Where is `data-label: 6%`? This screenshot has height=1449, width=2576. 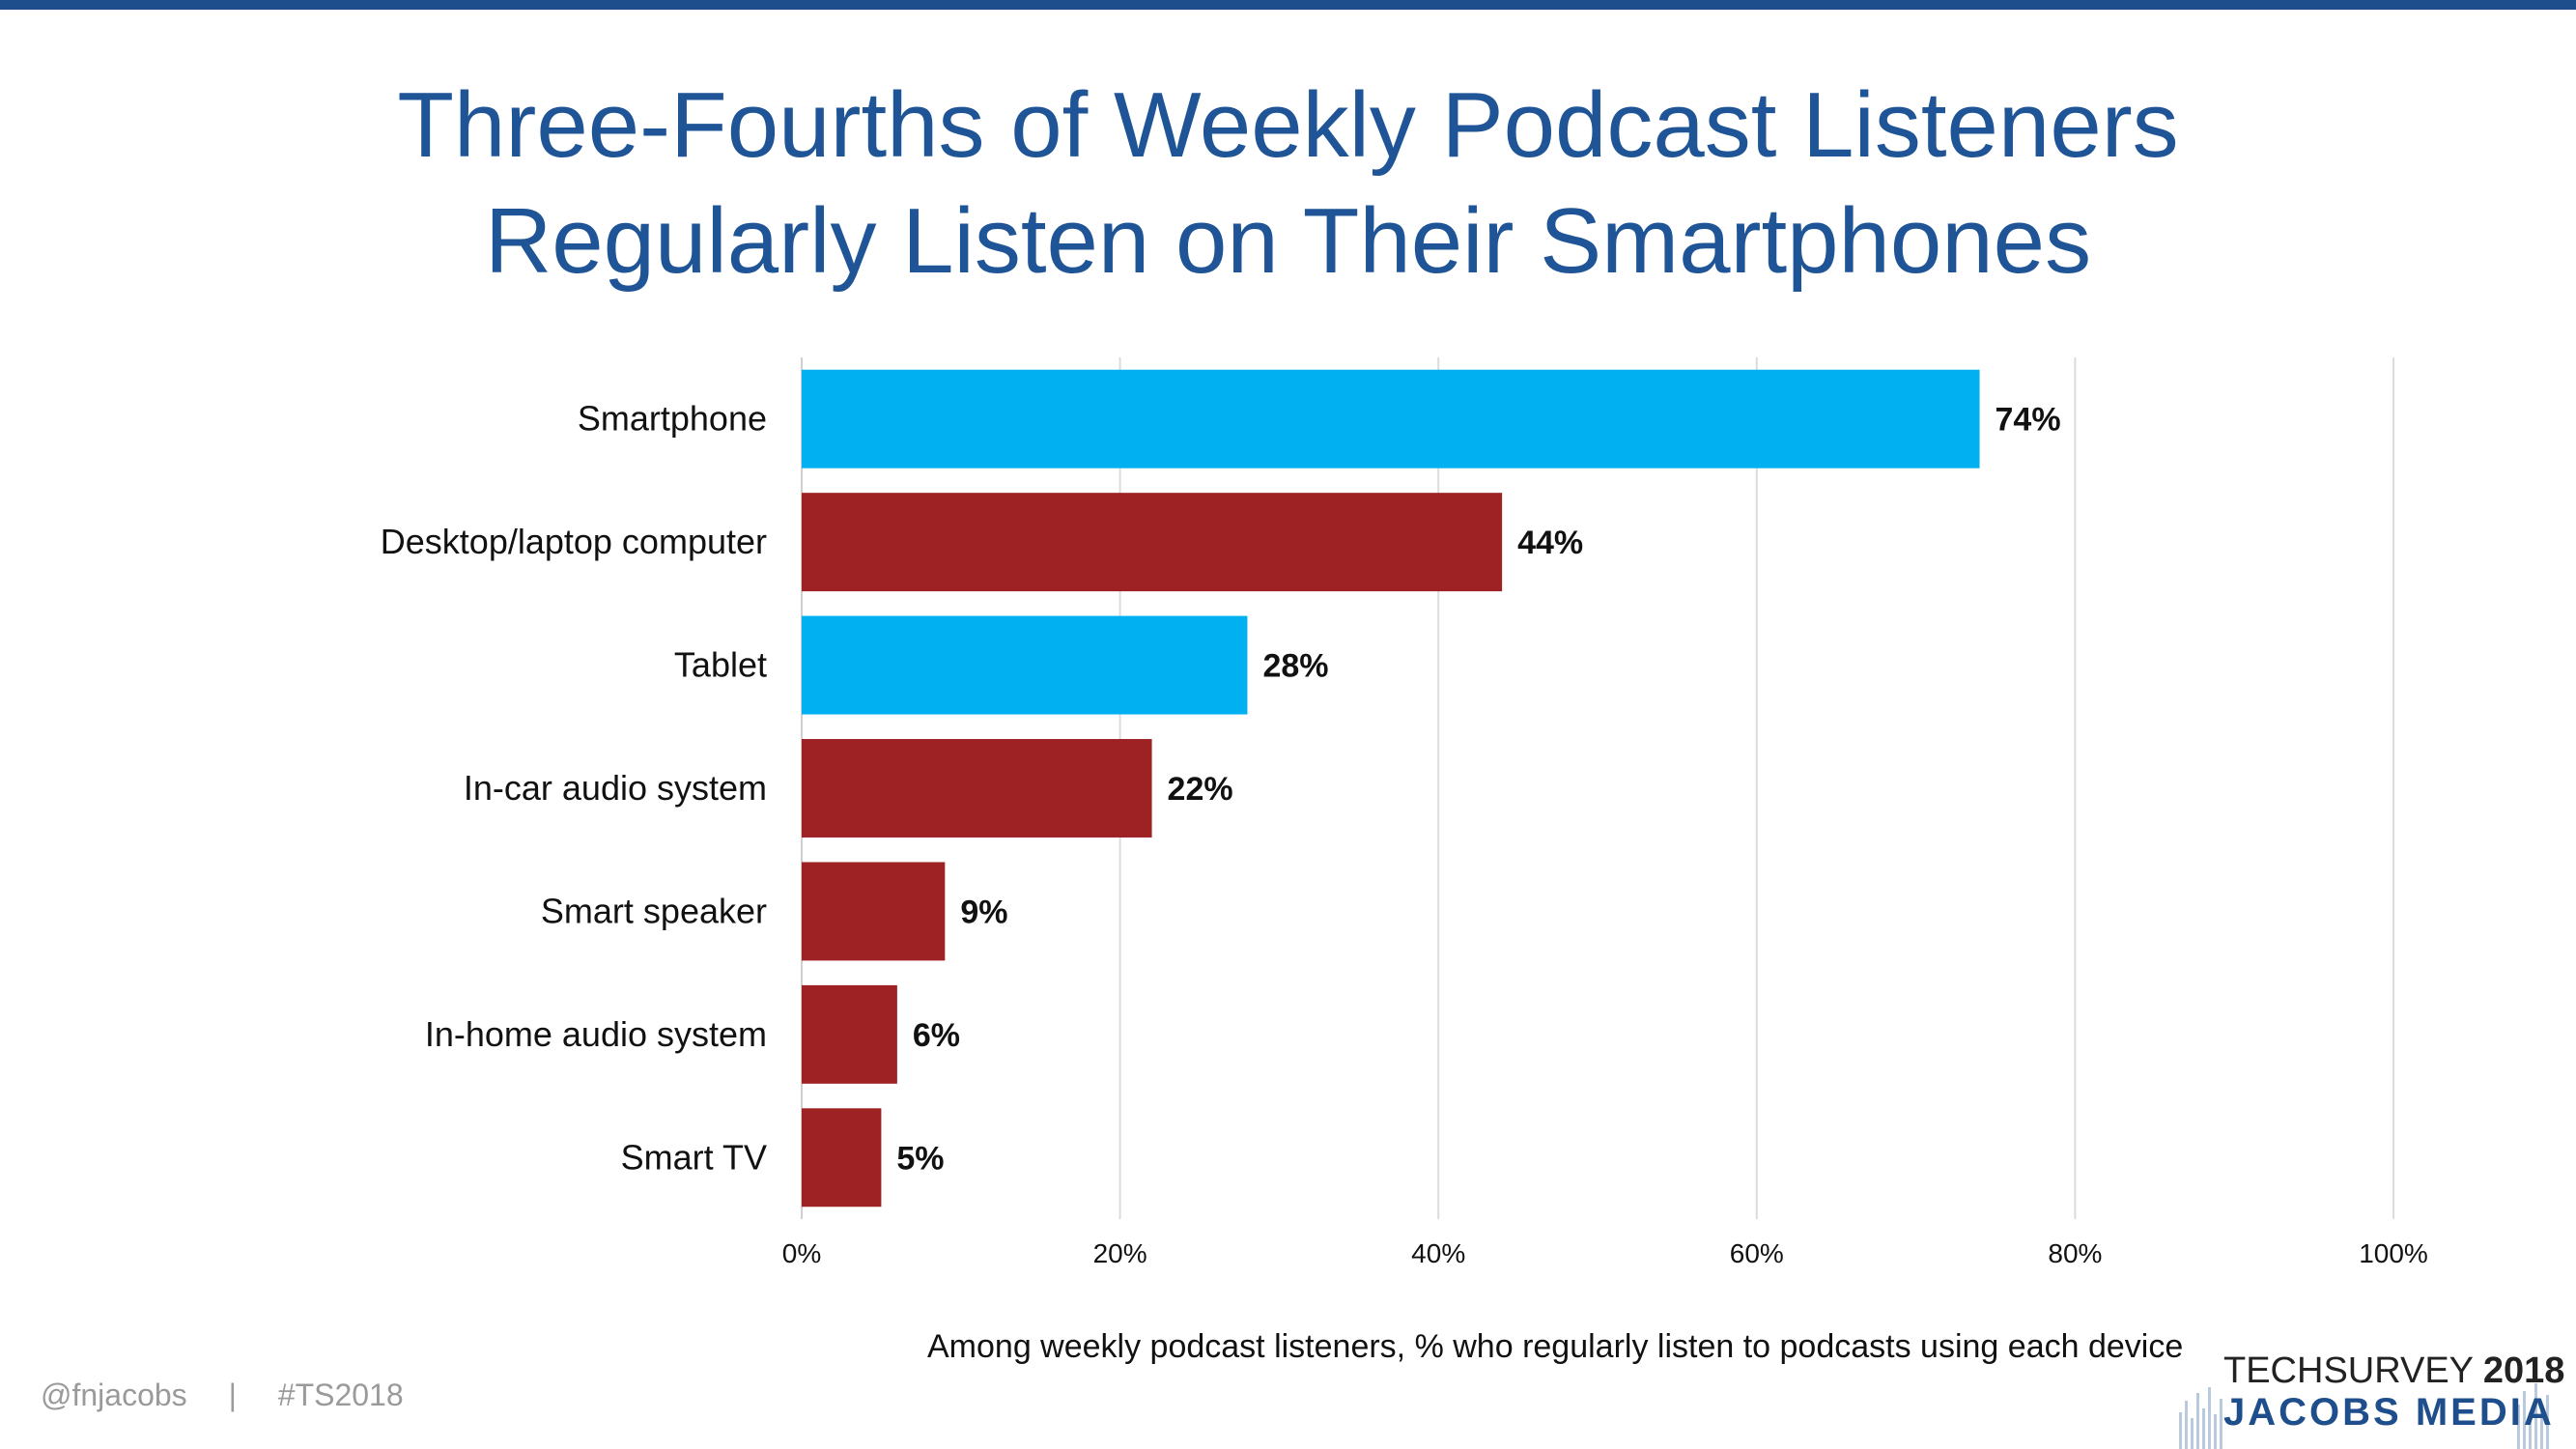
data-label: 6% is located at coordinates (936, 1035).